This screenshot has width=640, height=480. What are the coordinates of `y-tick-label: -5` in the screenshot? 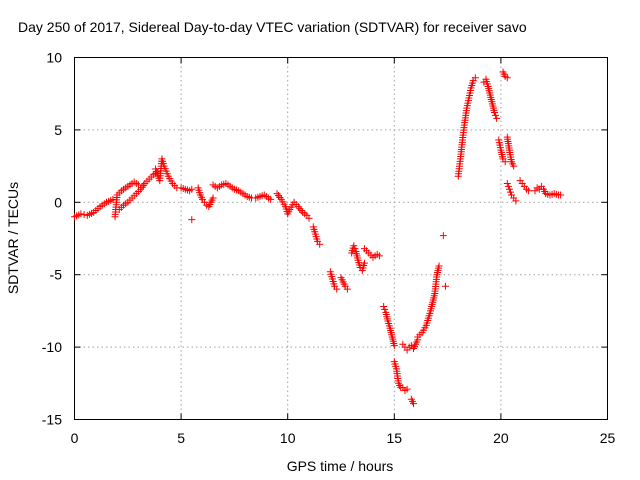 It's located at (56, 275).